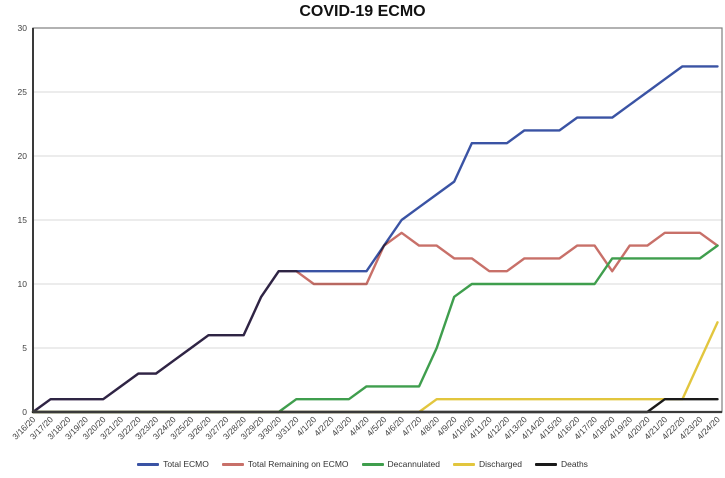  I want to click on legend-label: Total Remaining on ECMO, so click(298, 464).